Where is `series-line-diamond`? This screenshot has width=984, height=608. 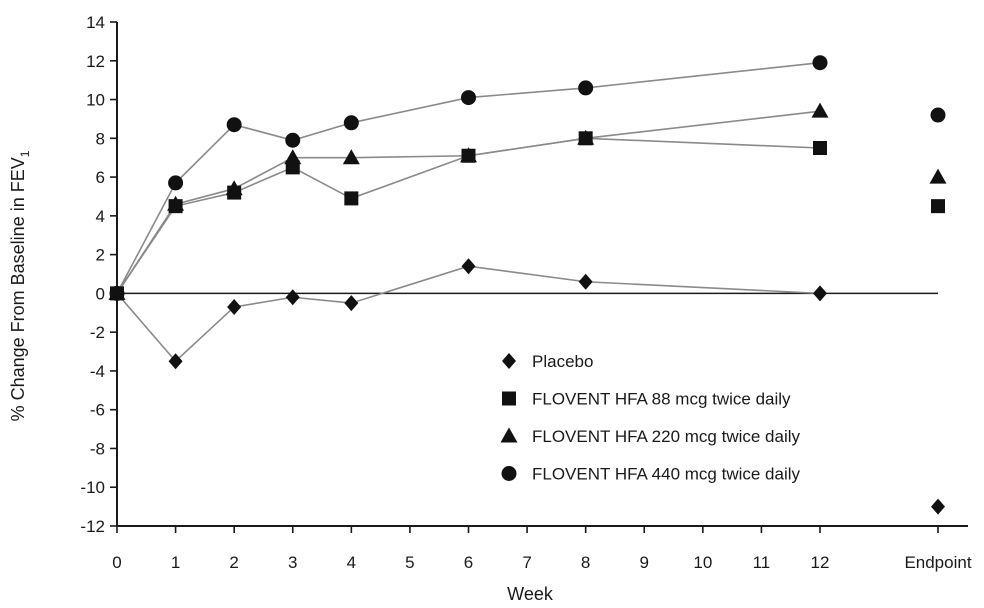
series-line-diamond is located at coordinates (468, 314).